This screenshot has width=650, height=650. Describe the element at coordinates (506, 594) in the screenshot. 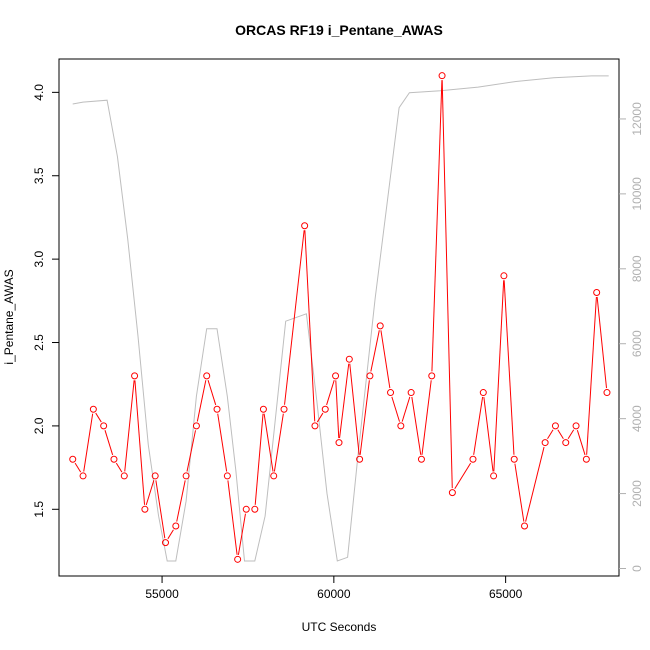

I see `x-tick-label: 65000` at that location.